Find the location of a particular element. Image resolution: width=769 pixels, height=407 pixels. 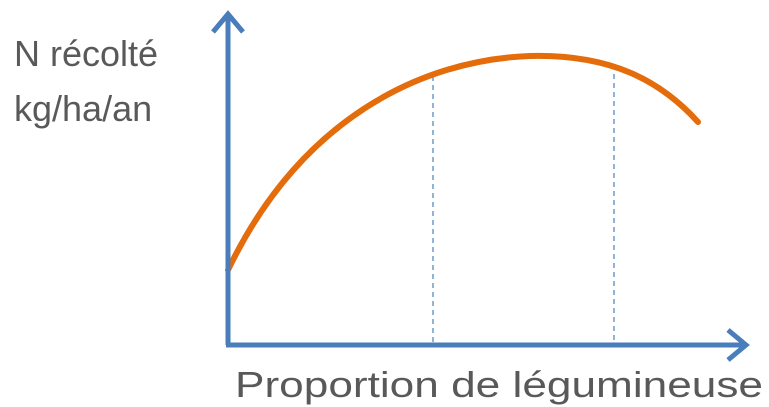

y-axis-label: N récolté is located at coordinates (86, 53).